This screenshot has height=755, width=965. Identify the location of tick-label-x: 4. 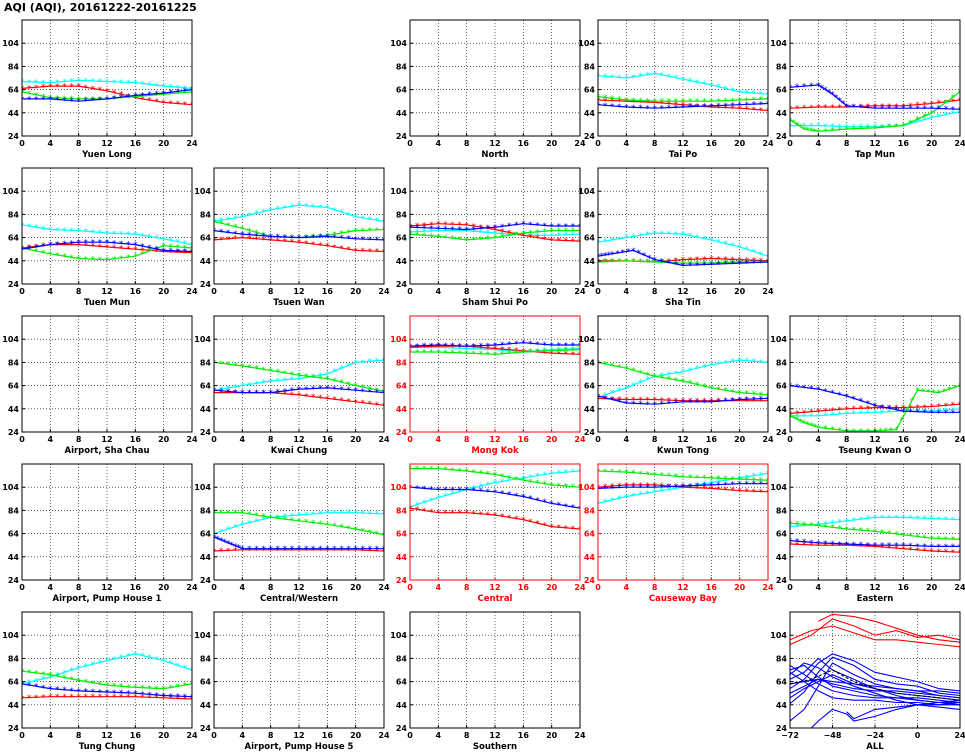
(51, 587).